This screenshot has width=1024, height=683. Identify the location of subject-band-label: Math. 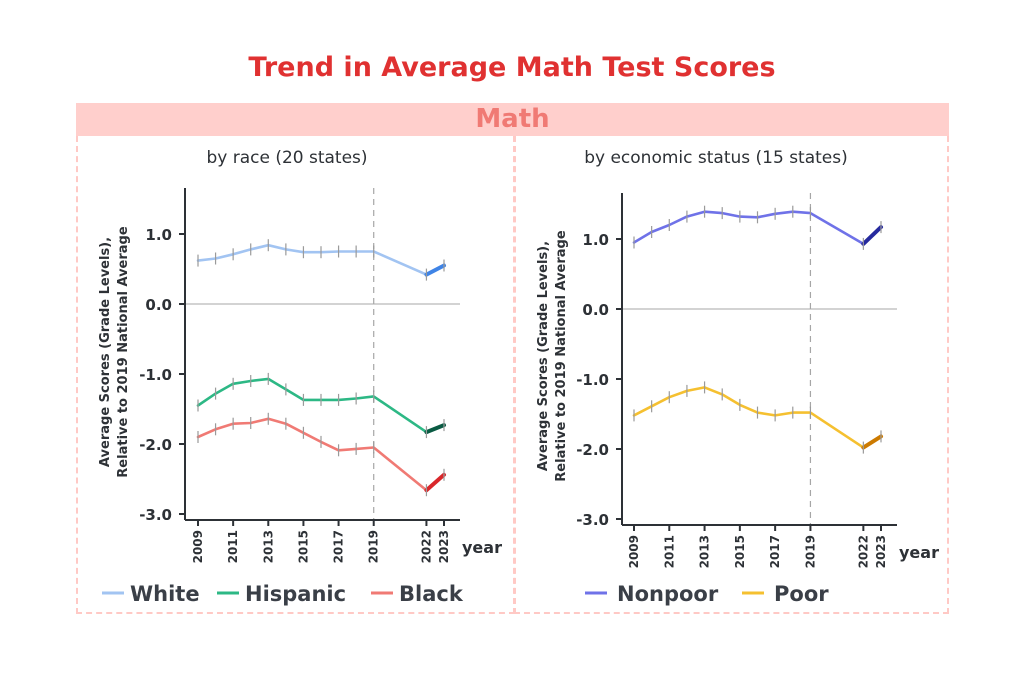
(512, 119).